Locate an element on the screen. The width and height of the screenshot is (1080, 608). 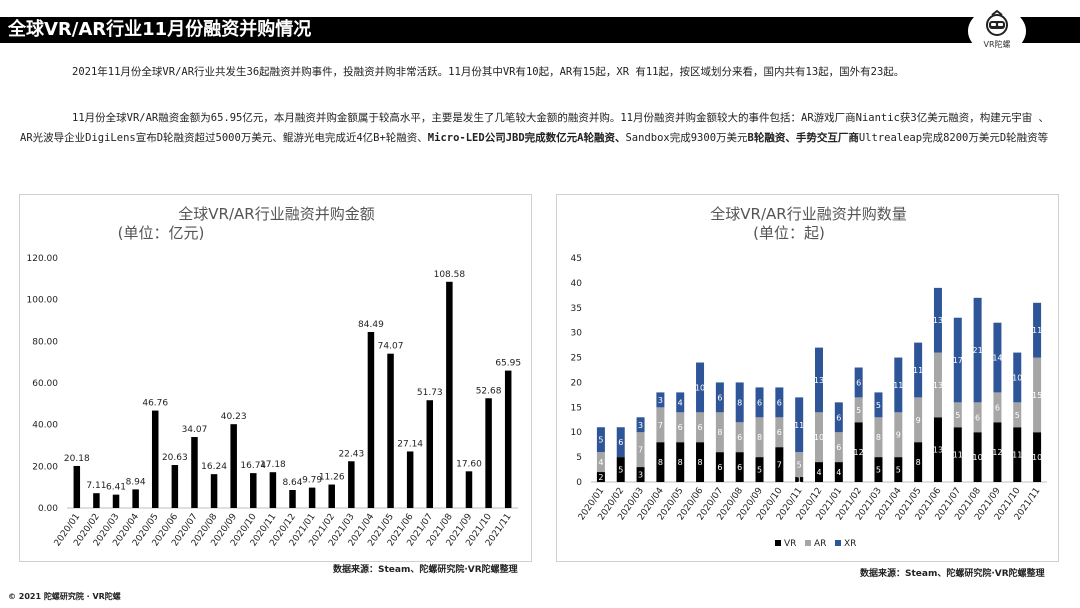
data-label: 108.58 is located at coordinates (450, 275).